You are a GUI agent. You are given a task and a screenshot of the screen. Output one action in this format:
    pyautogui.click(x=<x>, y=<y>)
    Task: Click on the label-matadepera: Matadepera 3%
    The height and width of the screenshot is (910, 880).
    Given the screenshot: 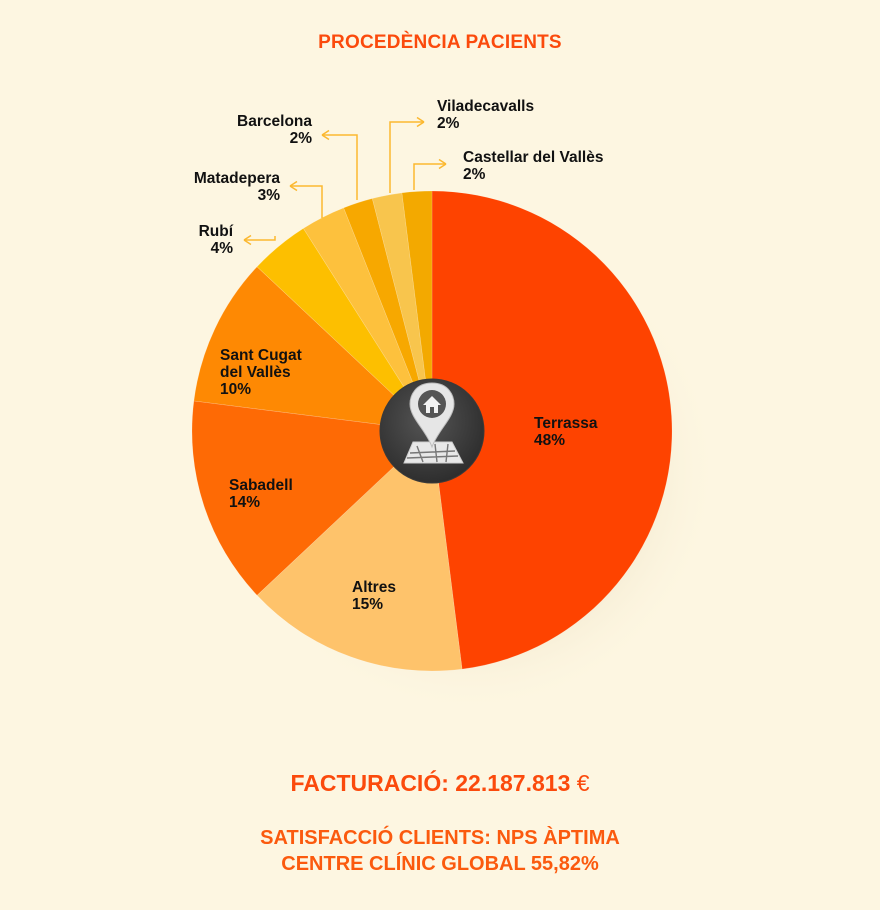 What is the action you would take?
    pyautogui.click(x=237, y=187)
    